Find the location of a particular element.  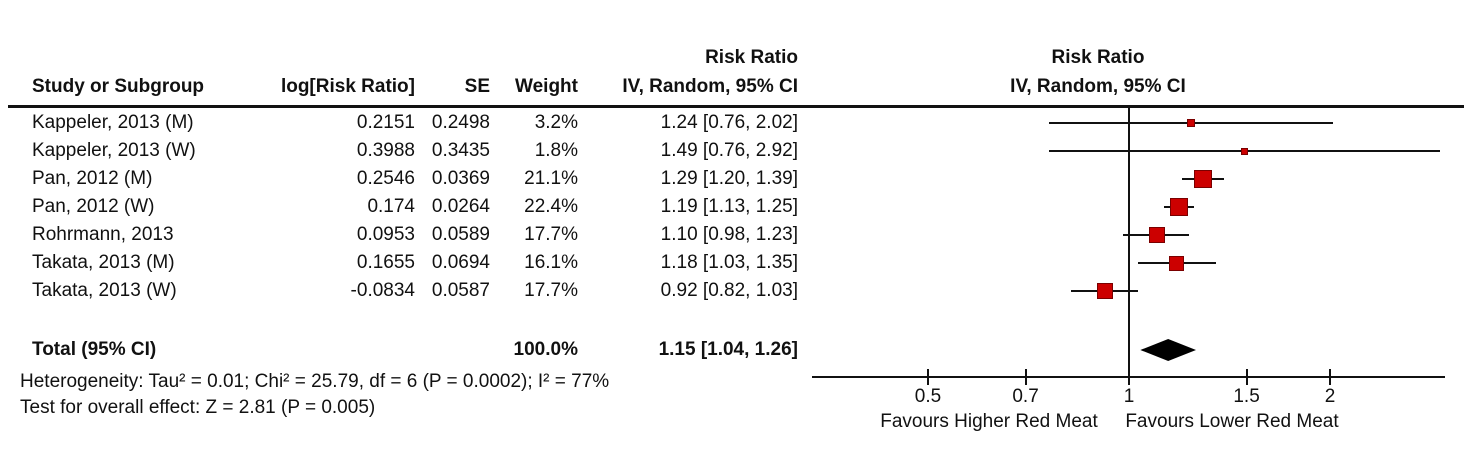

rr-ci-cell: 1.29 [1.20, 1.39] is located at coordinates (729, 178).